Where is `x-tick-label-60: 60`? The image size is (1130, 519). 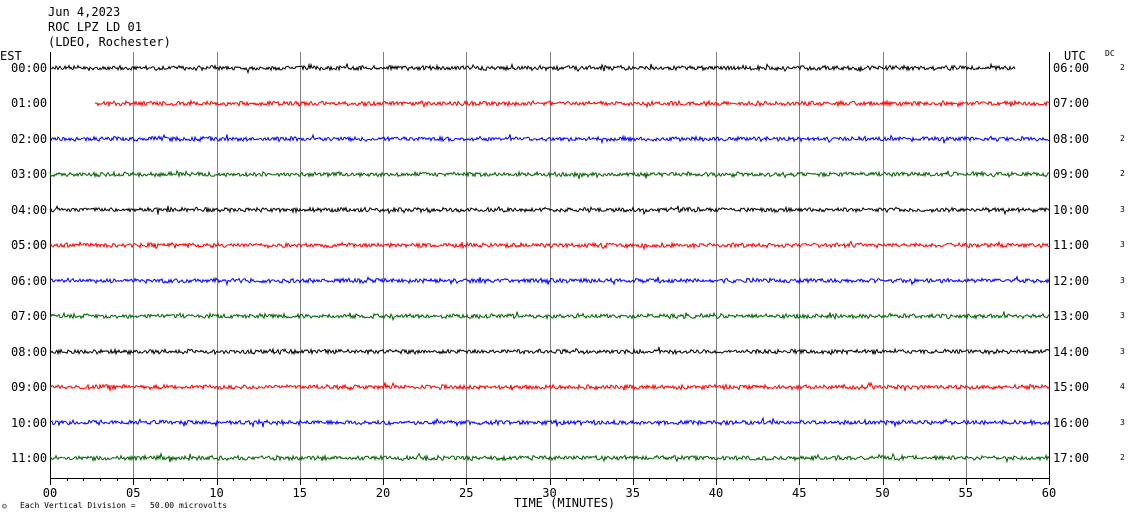 x-tick-label-60: 60 is located at coordinates (1049, 493).